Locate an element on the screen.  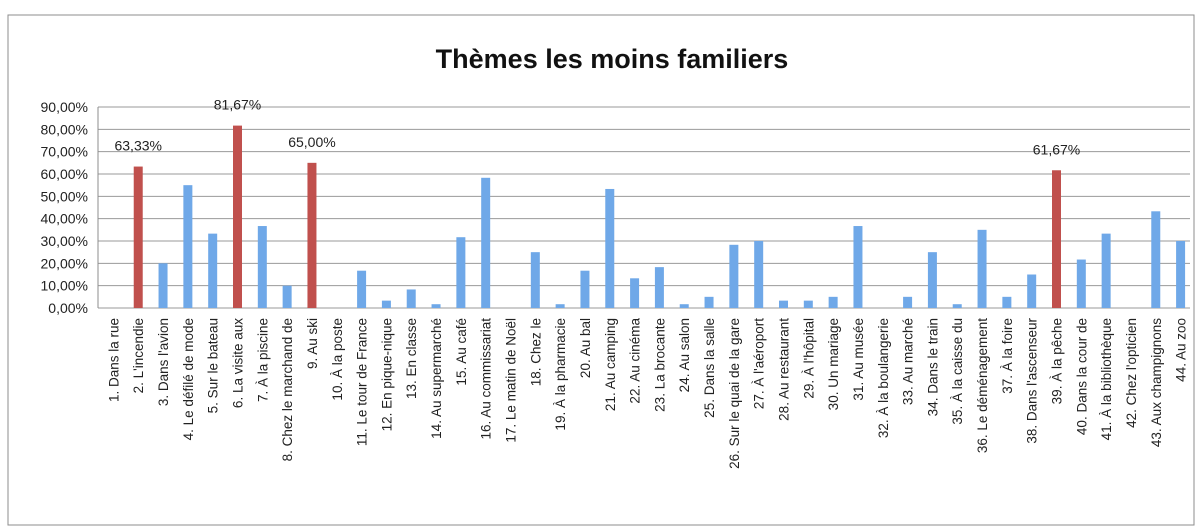
chart-title: Thèmes les moins familiers is located at coordinates (612, 59).